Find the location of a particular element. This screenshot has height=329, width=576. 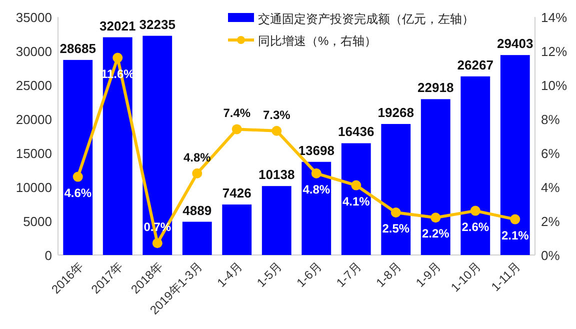

x-tick-label: 1-11月 is located at coordinates (506, 276).